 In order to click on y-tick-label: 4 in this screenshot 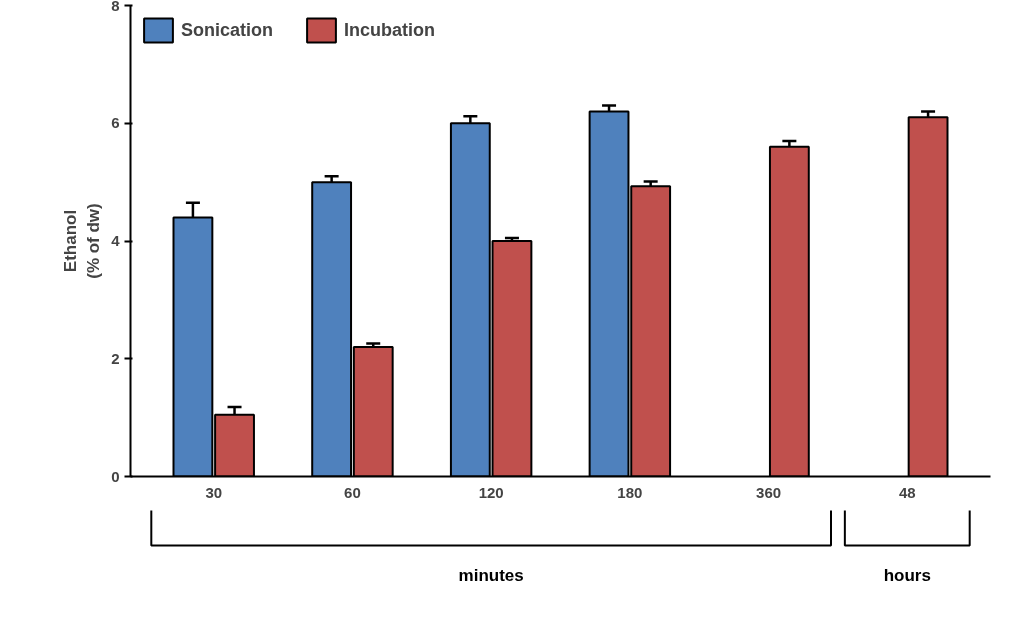, I will do `click(116, 240)`.